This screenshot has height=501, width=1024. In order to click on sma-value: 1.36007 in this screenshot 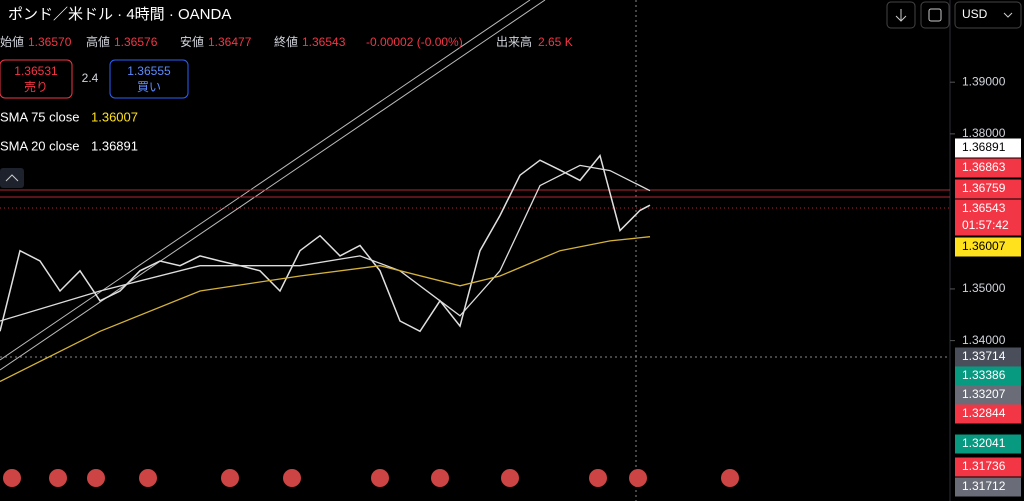, I will do `click(114, 116)`.